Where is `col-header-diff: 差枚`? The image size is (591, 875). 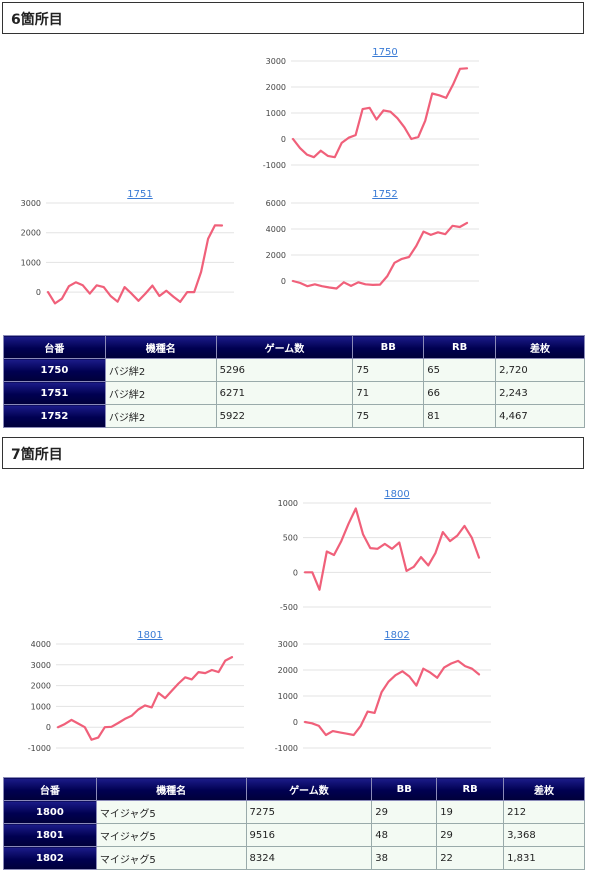 col-header-diff: 差枚 is located at coordinates (544, 789).